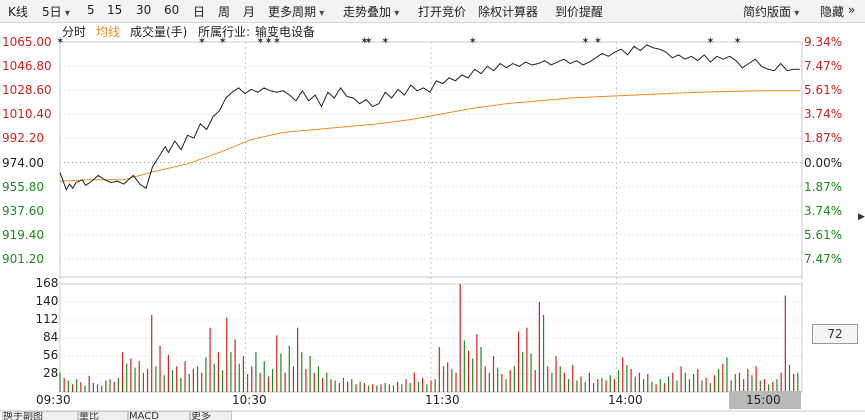 Image resolution: width=865 pixels, height=420 pixels. Describe the element at coordinates (47, 301) in the screenshot. I see `volume-tick: 140` at that location.